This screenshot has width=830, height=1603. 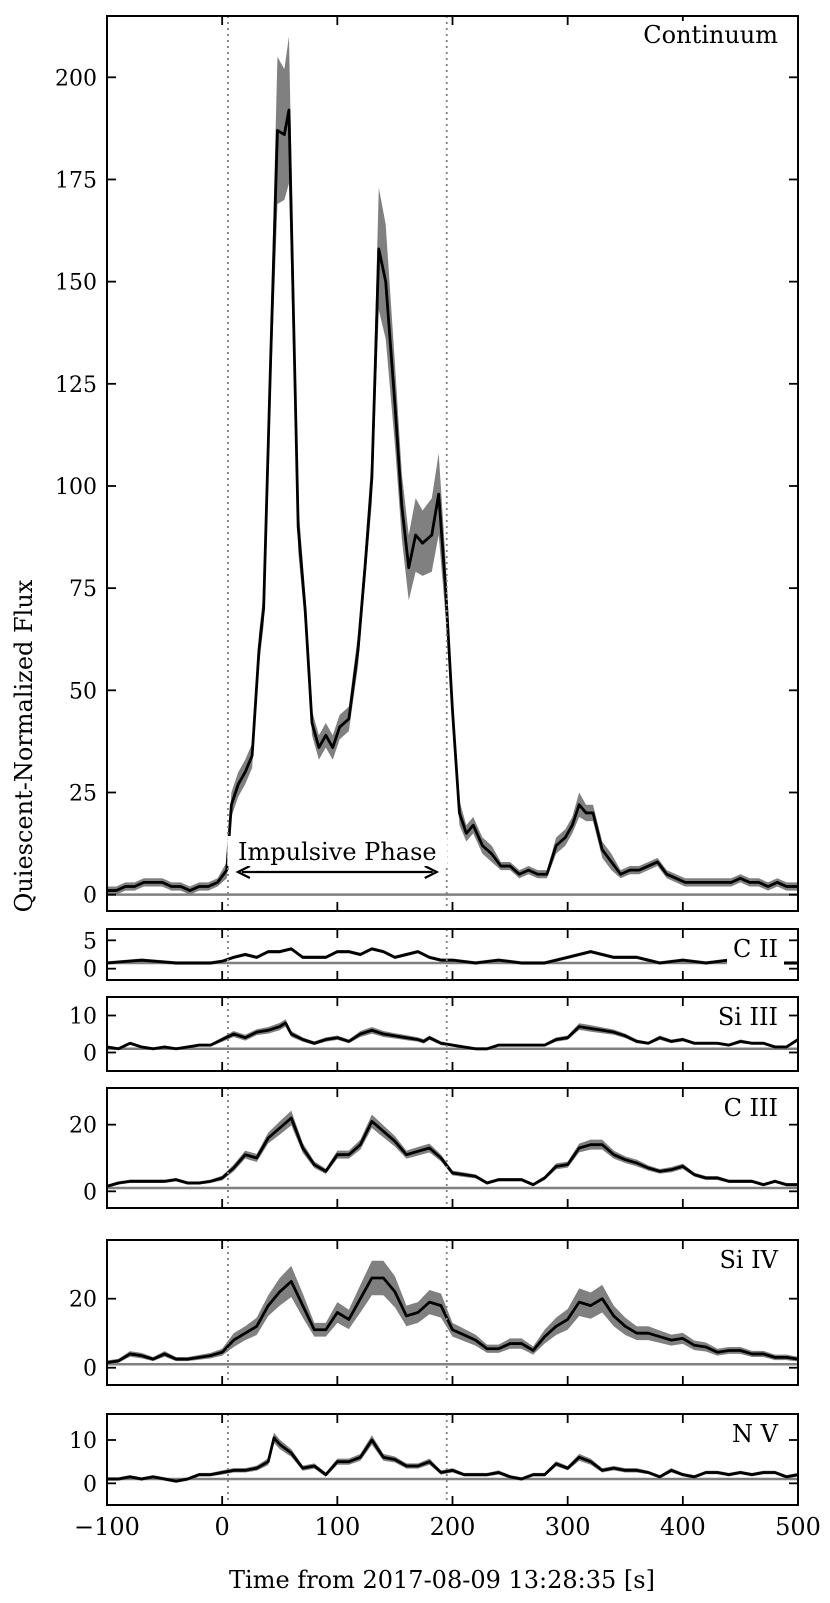 What do you see at coordinates (243, 872) in the screenshot?
I see `arrow-head-left` at bounding box center [243, 872].